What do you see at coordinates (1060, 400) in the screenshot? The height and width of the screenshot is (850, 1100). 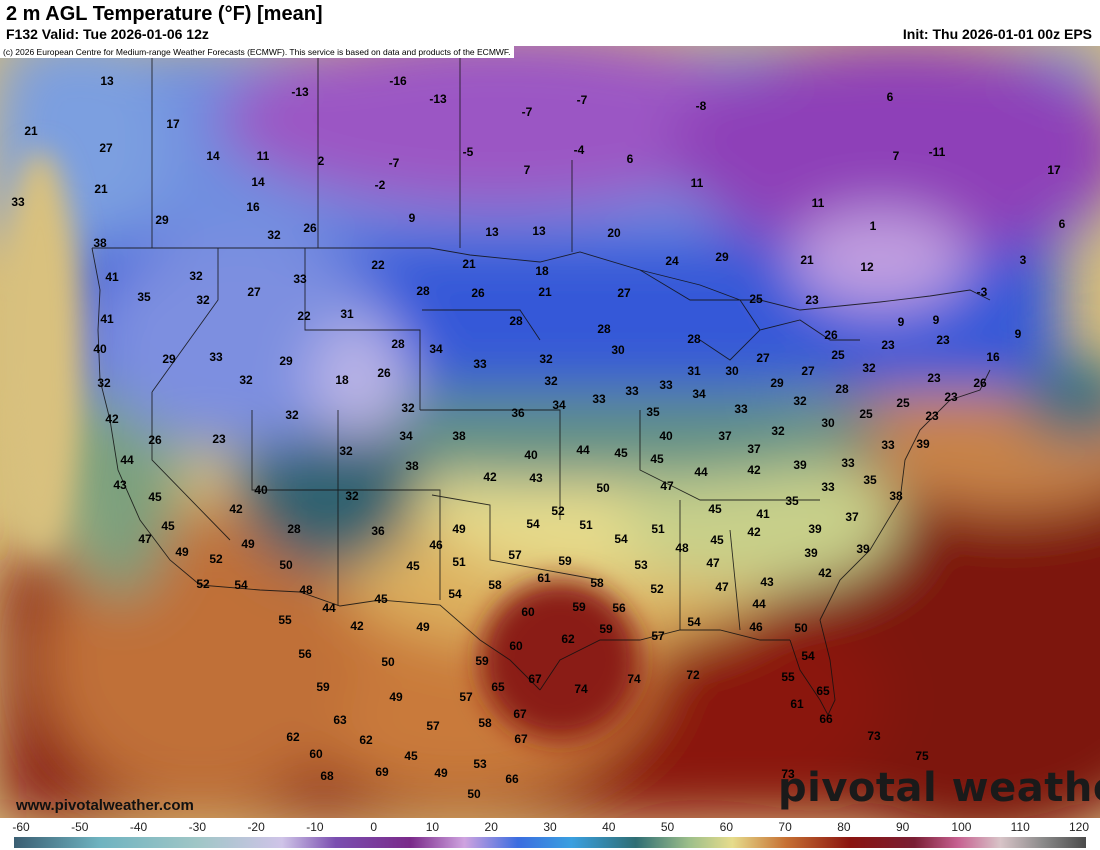 I see `nova-scotia-zone` at bounding box center [1060, 400].